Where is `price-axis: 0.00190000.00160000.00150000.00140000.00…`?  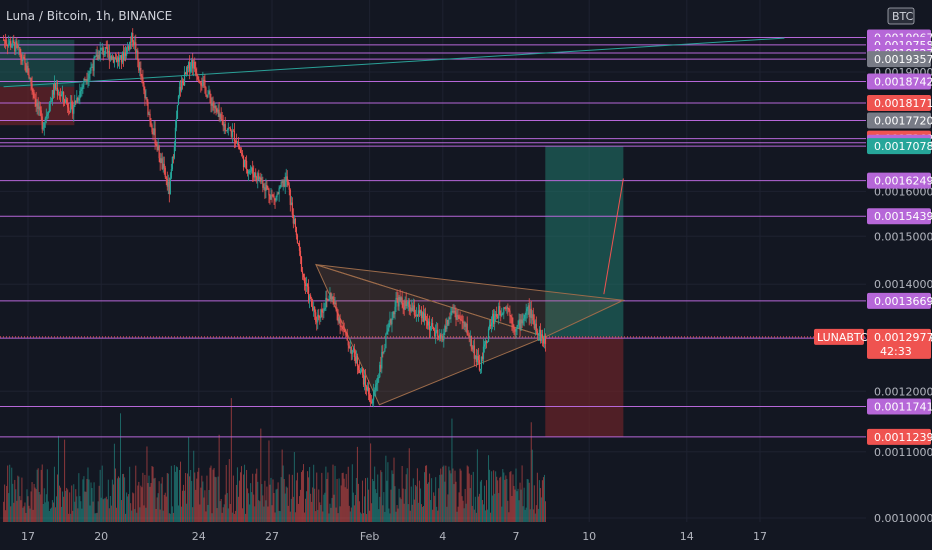 price-axis: 0.00190000.00160000.00150000.00140000.00… is located at coordinates (873, 275).